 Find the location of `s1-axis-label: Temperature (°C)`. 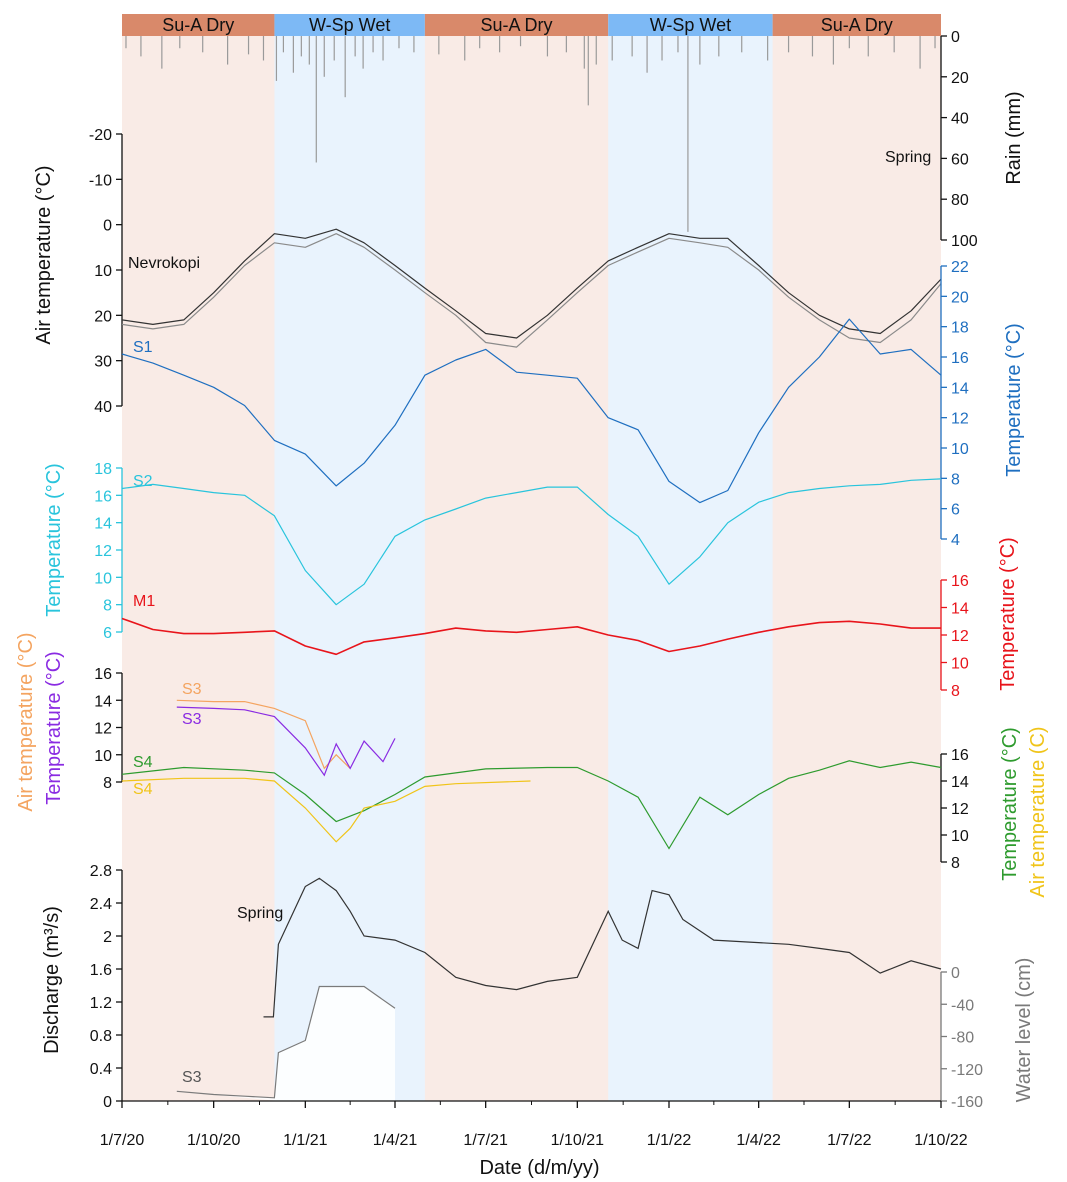

s1-axis-label: Temperature (°C) is located at coordinates (1014, 400).